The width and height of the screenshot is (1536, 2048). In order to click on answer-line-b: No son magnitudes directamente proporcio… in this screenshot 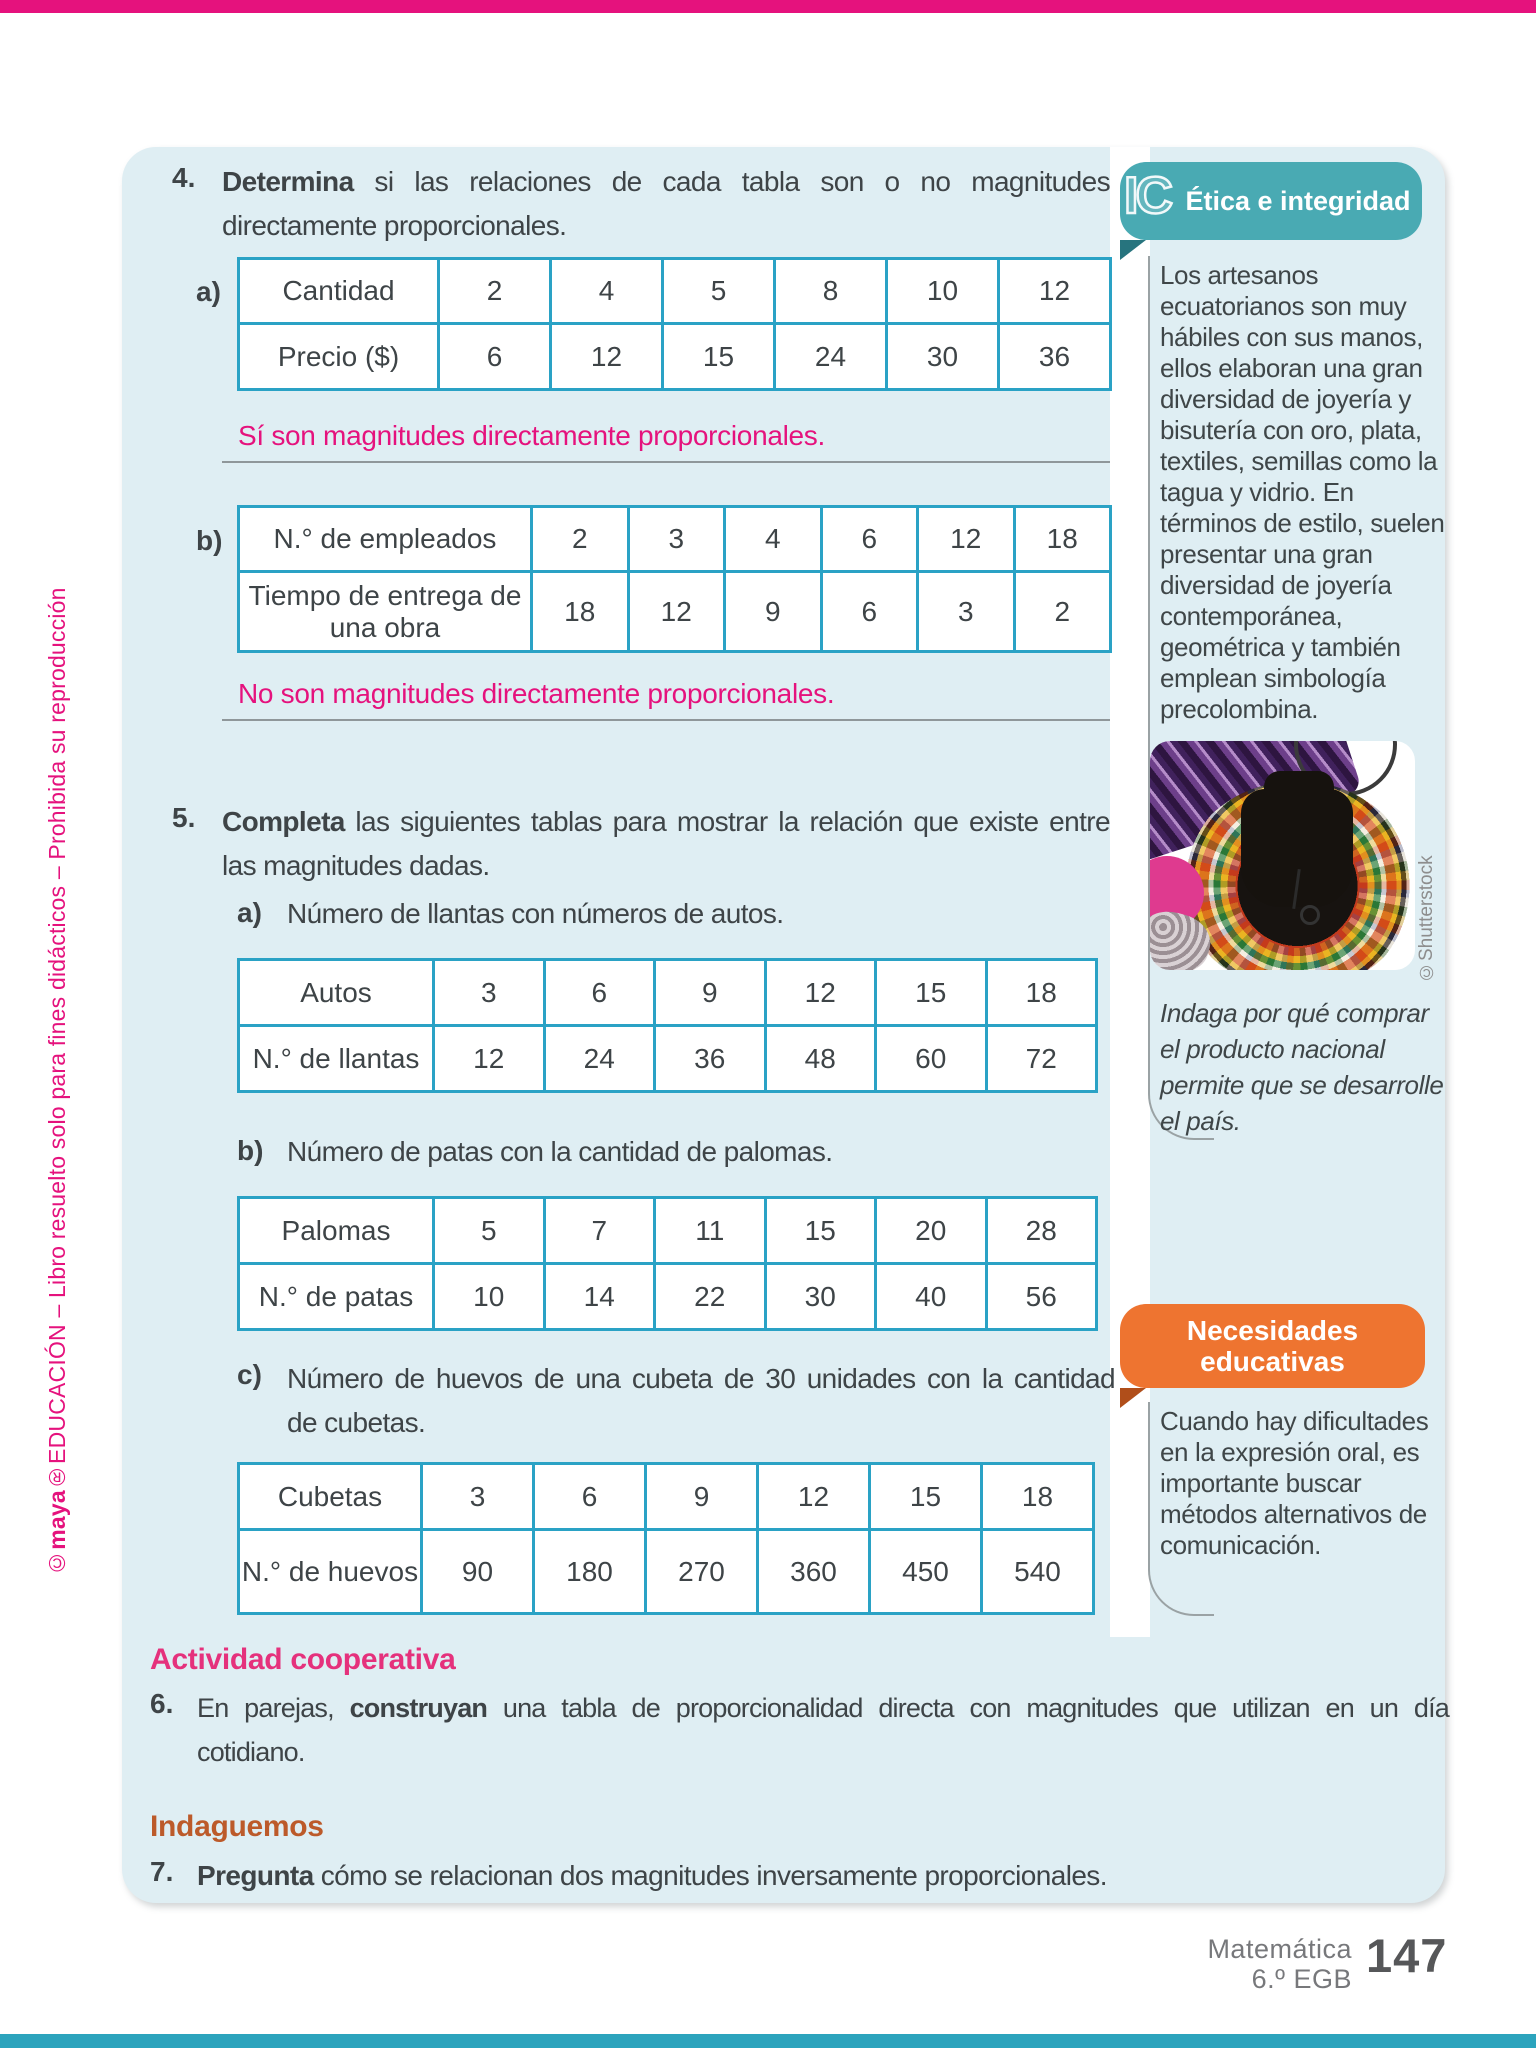, I will do `click(666, 699)`.